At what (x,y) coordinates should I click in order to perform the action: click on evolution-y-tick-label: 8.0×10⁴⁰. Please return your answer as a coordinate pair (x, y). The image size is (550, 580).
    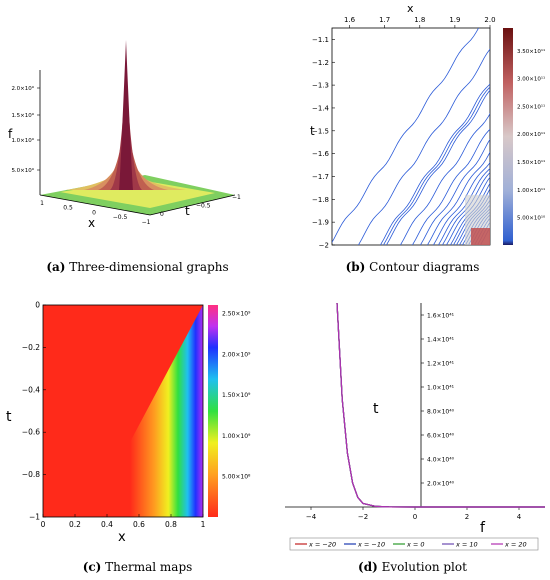
    Looking at the image, I should click on (441, 412).